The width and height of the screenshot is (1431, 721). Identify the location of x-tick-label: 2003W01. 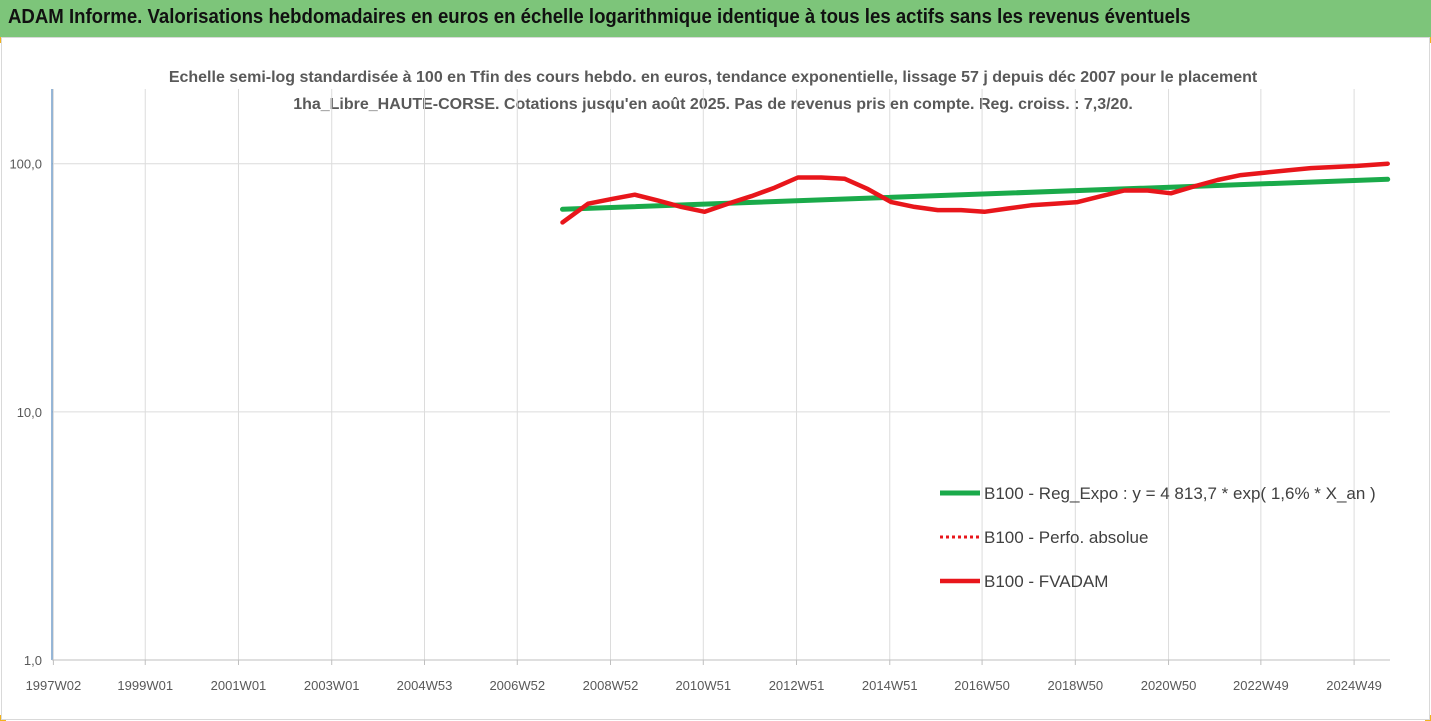
(332, 685).